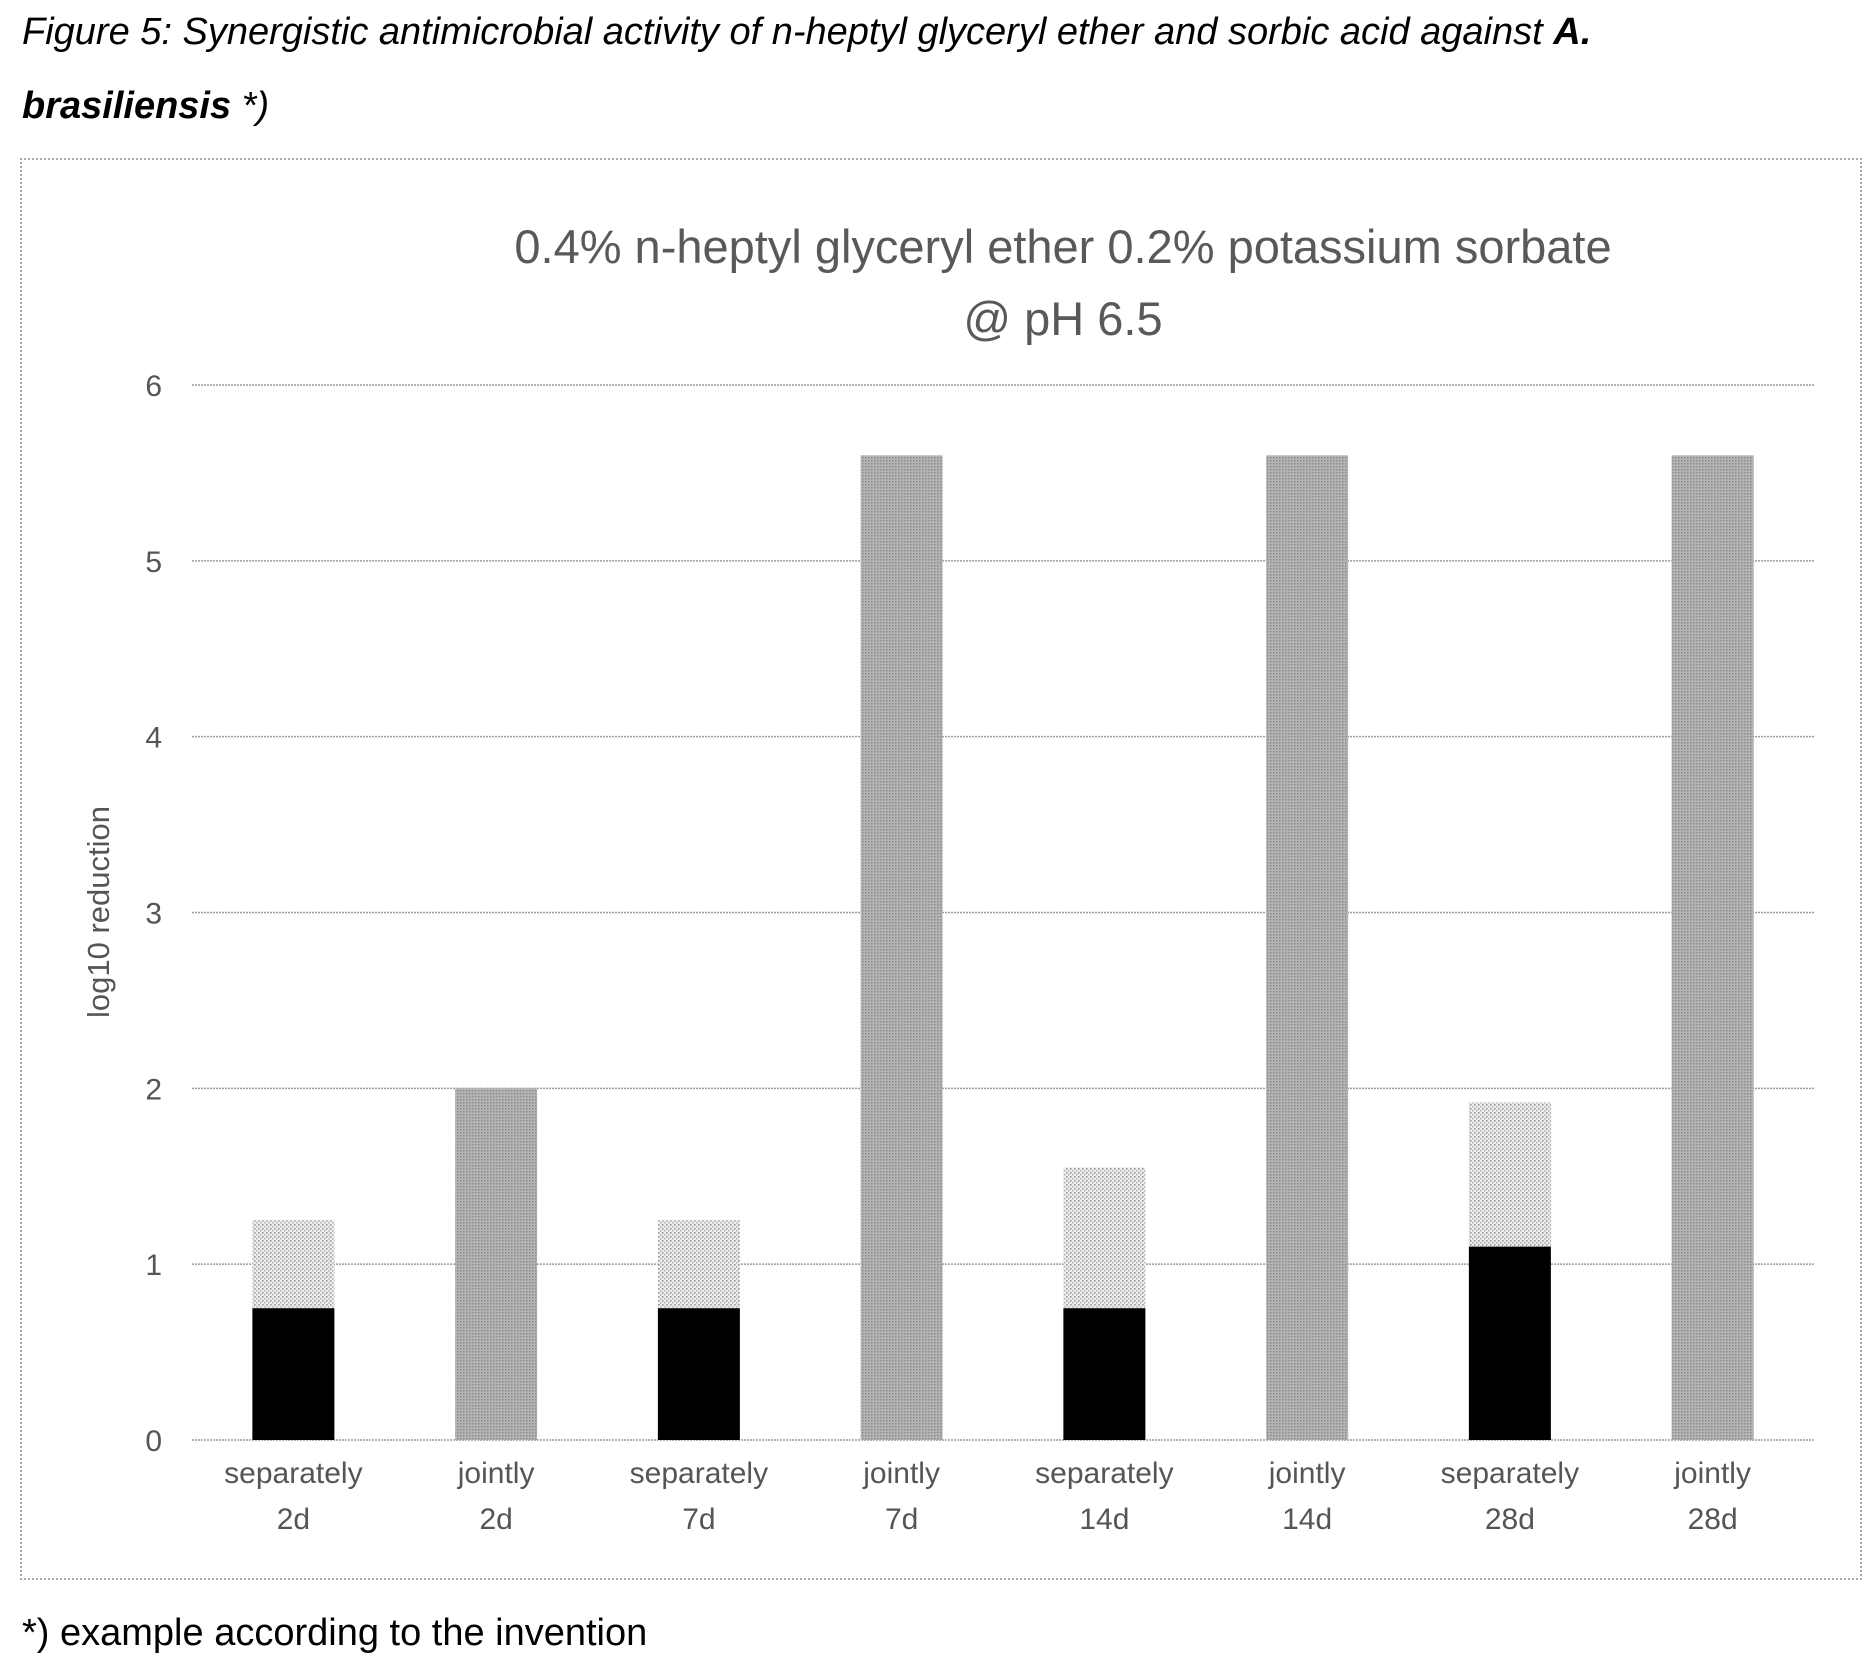 This screenshot has height=1671, width=1876. Describe the element at coordinates (153, 914) in the screenshot. I see `y-tick-label: 3` at that location.